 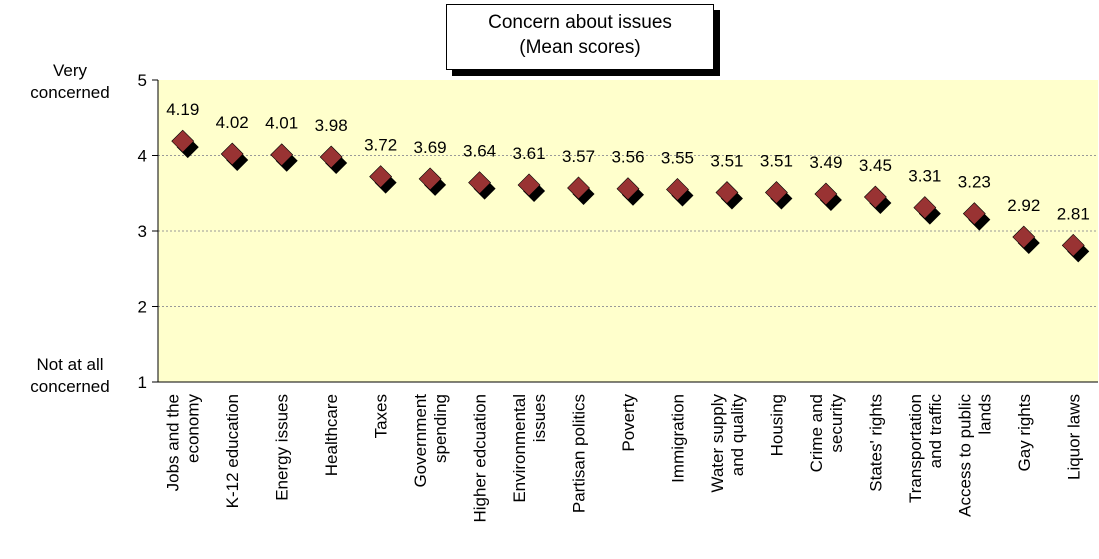 What do you see at coordinates (677, 157) in the screenshot?
I see `data-label: 3.55` at bounding box center [677, 157].